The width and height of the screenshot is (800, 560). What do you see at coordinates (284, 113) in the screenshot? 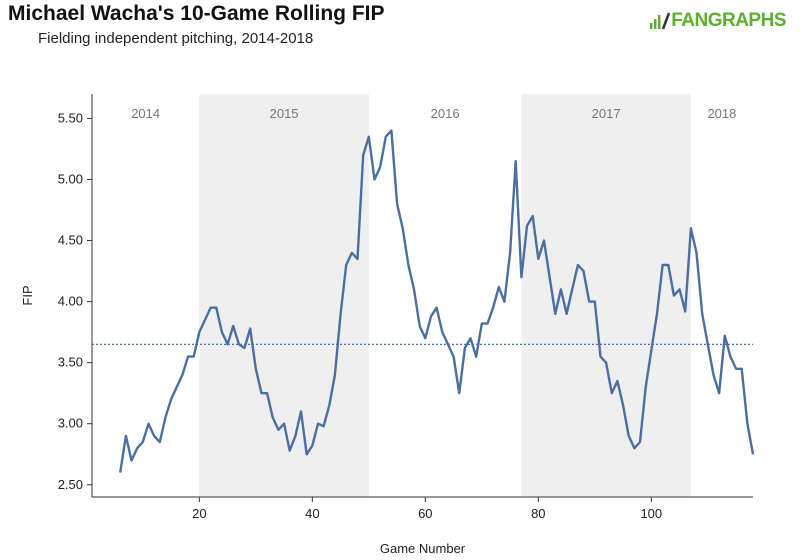
I see `season-label-2015: 2015` at bounding box center [284, 113].